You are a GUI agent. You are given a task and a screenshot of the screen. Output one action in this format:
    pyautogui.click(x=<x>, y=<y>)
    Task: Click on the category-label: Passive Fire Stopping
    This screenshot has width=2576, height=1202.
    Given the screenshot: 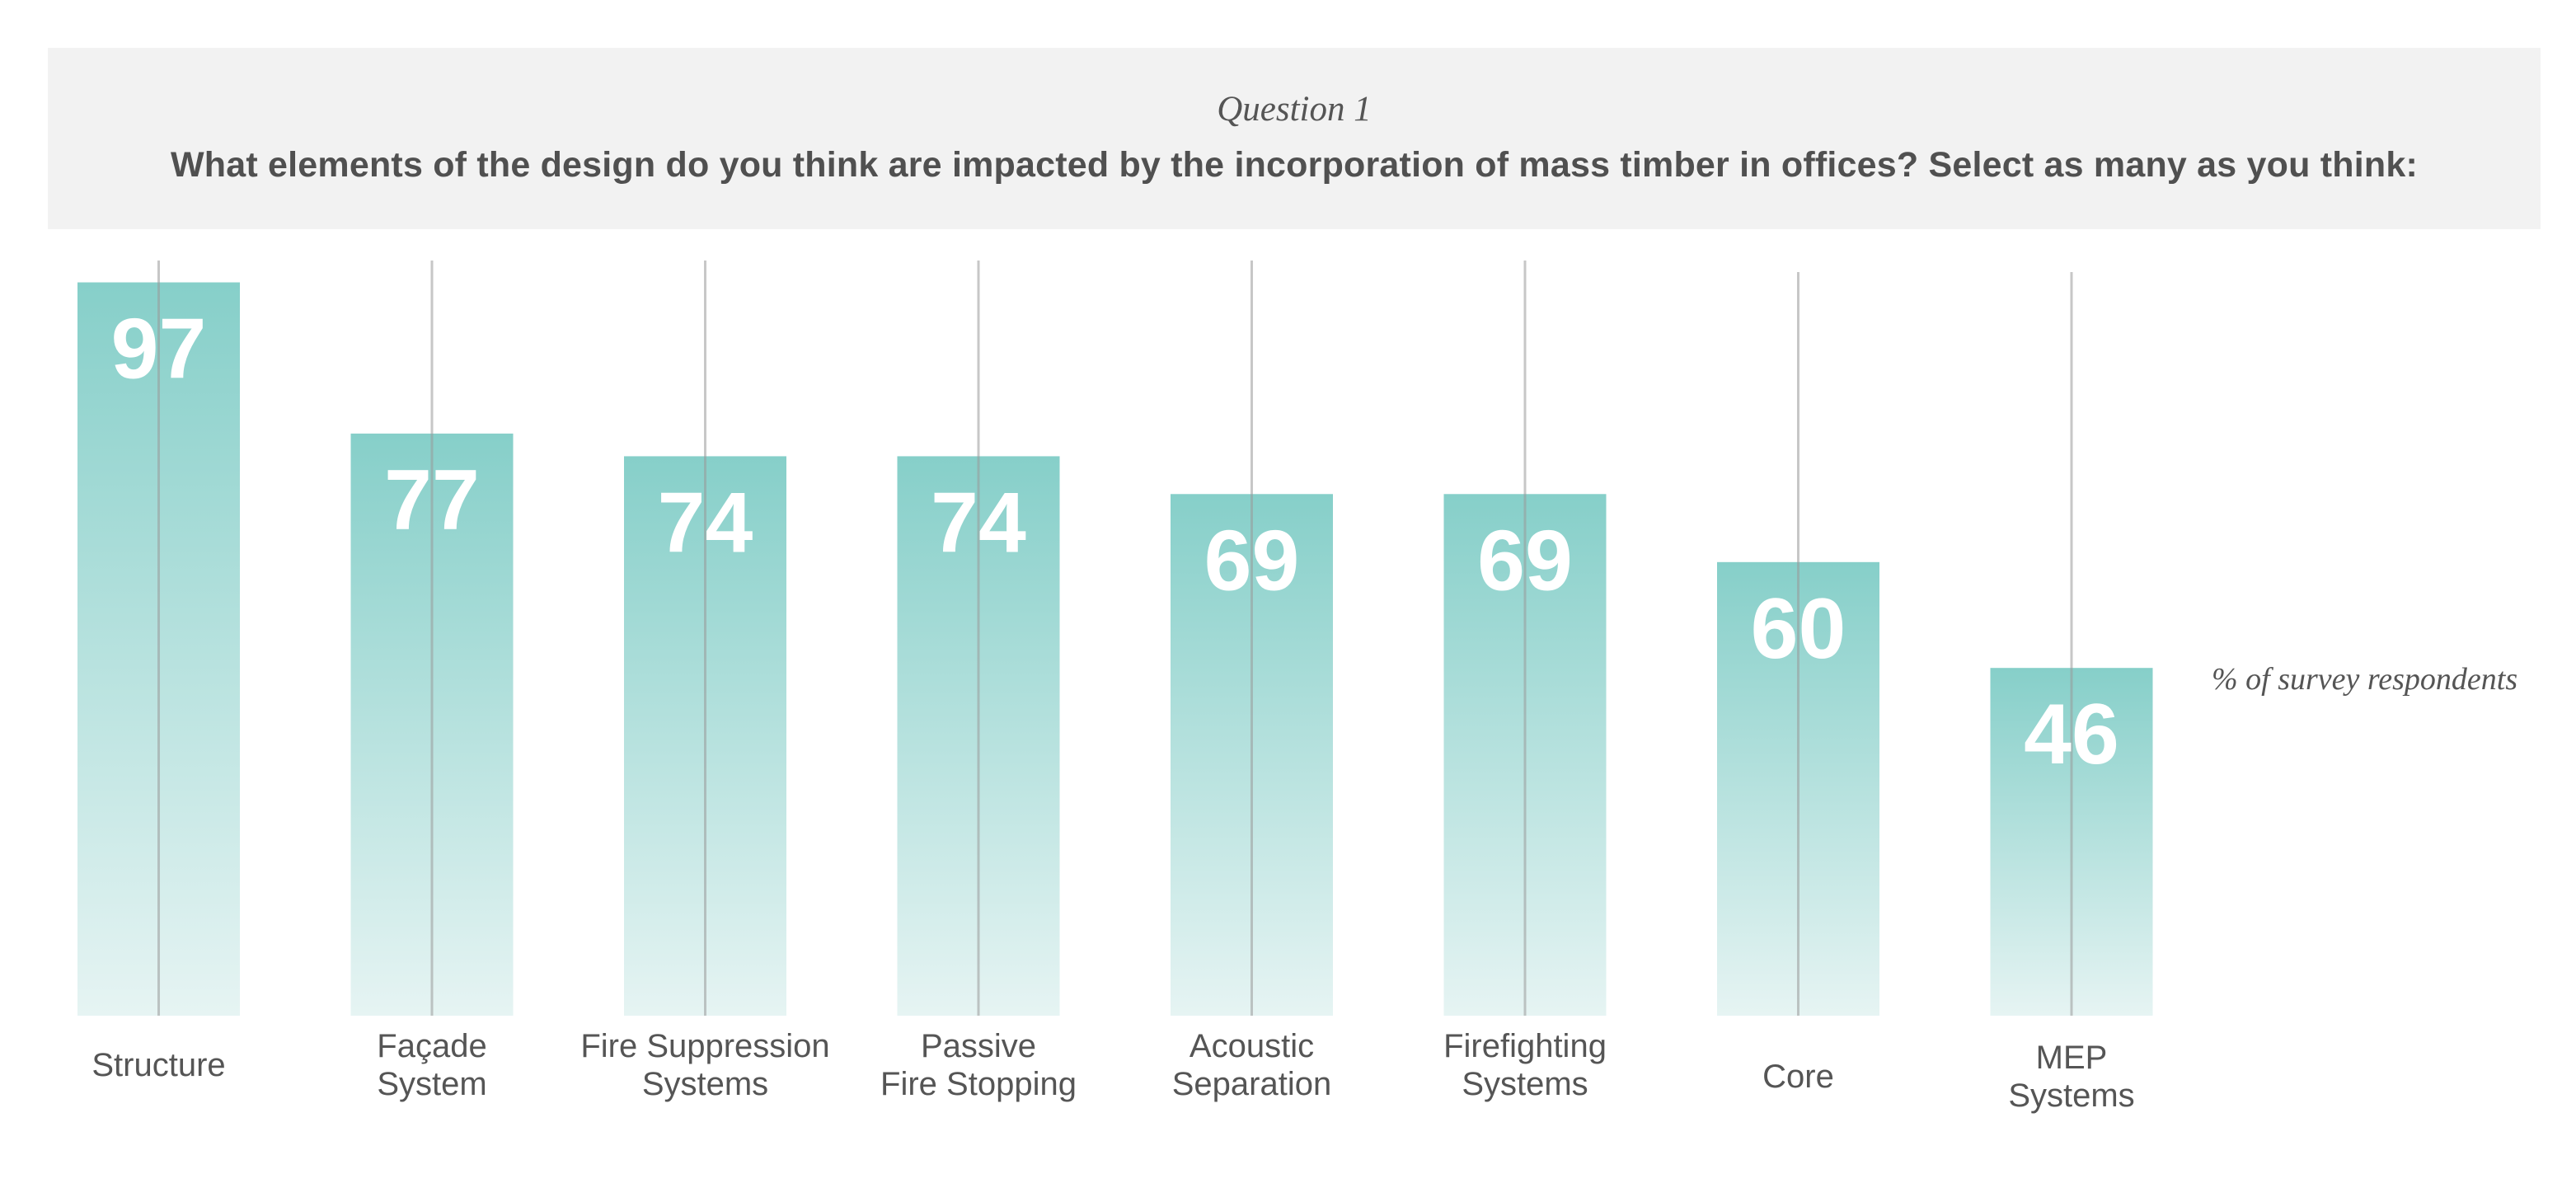 What is the action you would take?
    pyautogui.click(x=979, y=1065)
    